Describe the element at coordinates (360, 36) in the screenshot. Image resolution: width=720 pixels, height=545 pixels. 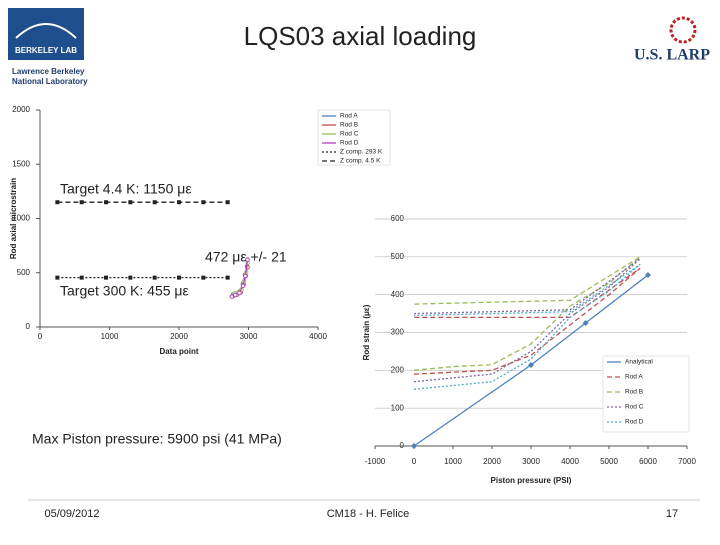
I see `slide-title: LQS03 axial loading` at that location.